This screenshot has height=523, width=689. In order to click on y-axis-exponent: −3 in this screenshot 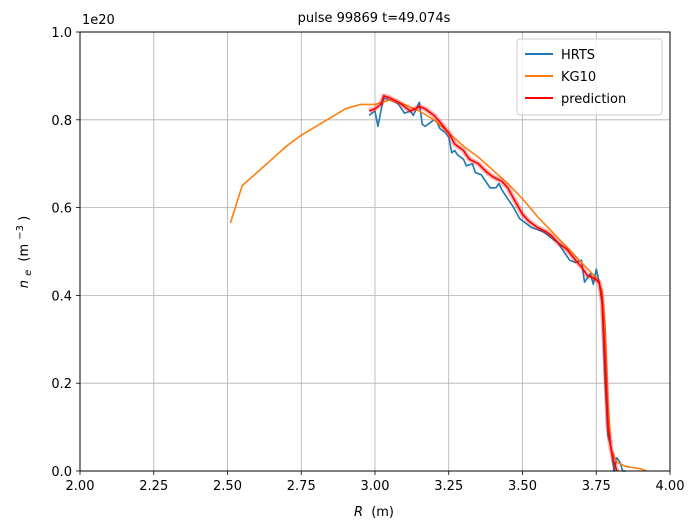, I will do `click(20, 232)`.